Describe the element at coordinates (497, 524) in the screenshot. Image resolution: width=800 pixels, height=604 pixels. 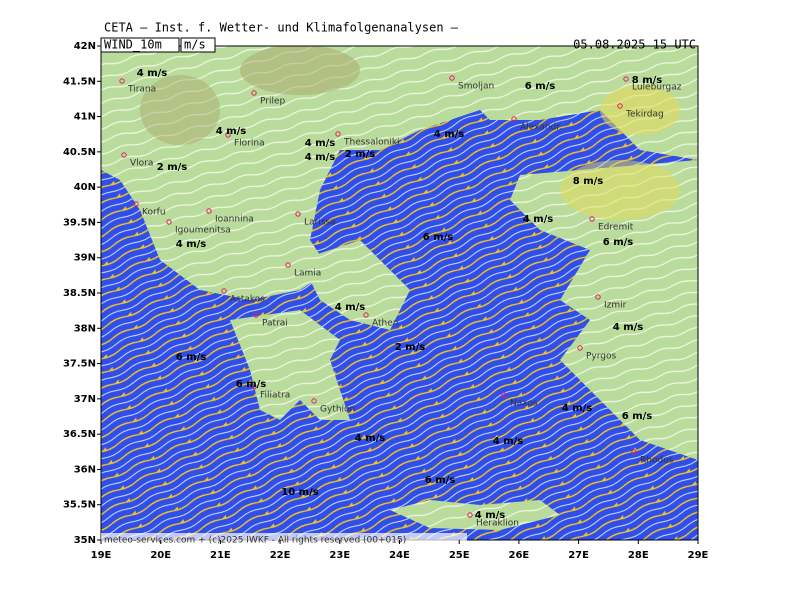
I see `city-label: Heraklion` at that location.